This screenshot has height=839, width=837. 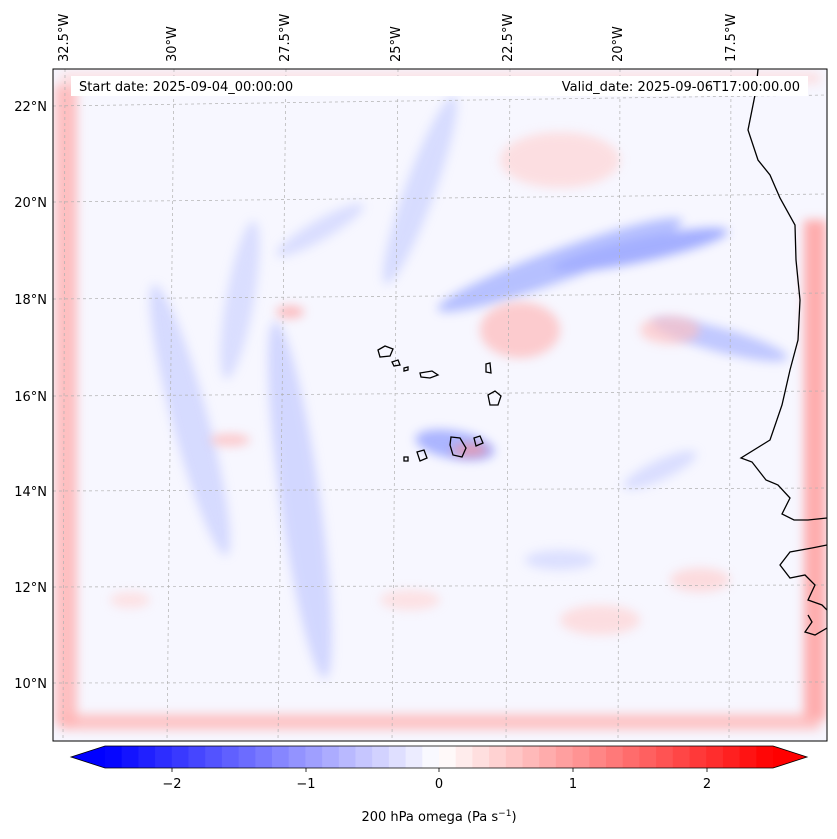 What do you see at coordinates (731, 38) in the screenshot?
I see `lon-tick-17-5W: 17.5°W` at bounding box center [731, 38].